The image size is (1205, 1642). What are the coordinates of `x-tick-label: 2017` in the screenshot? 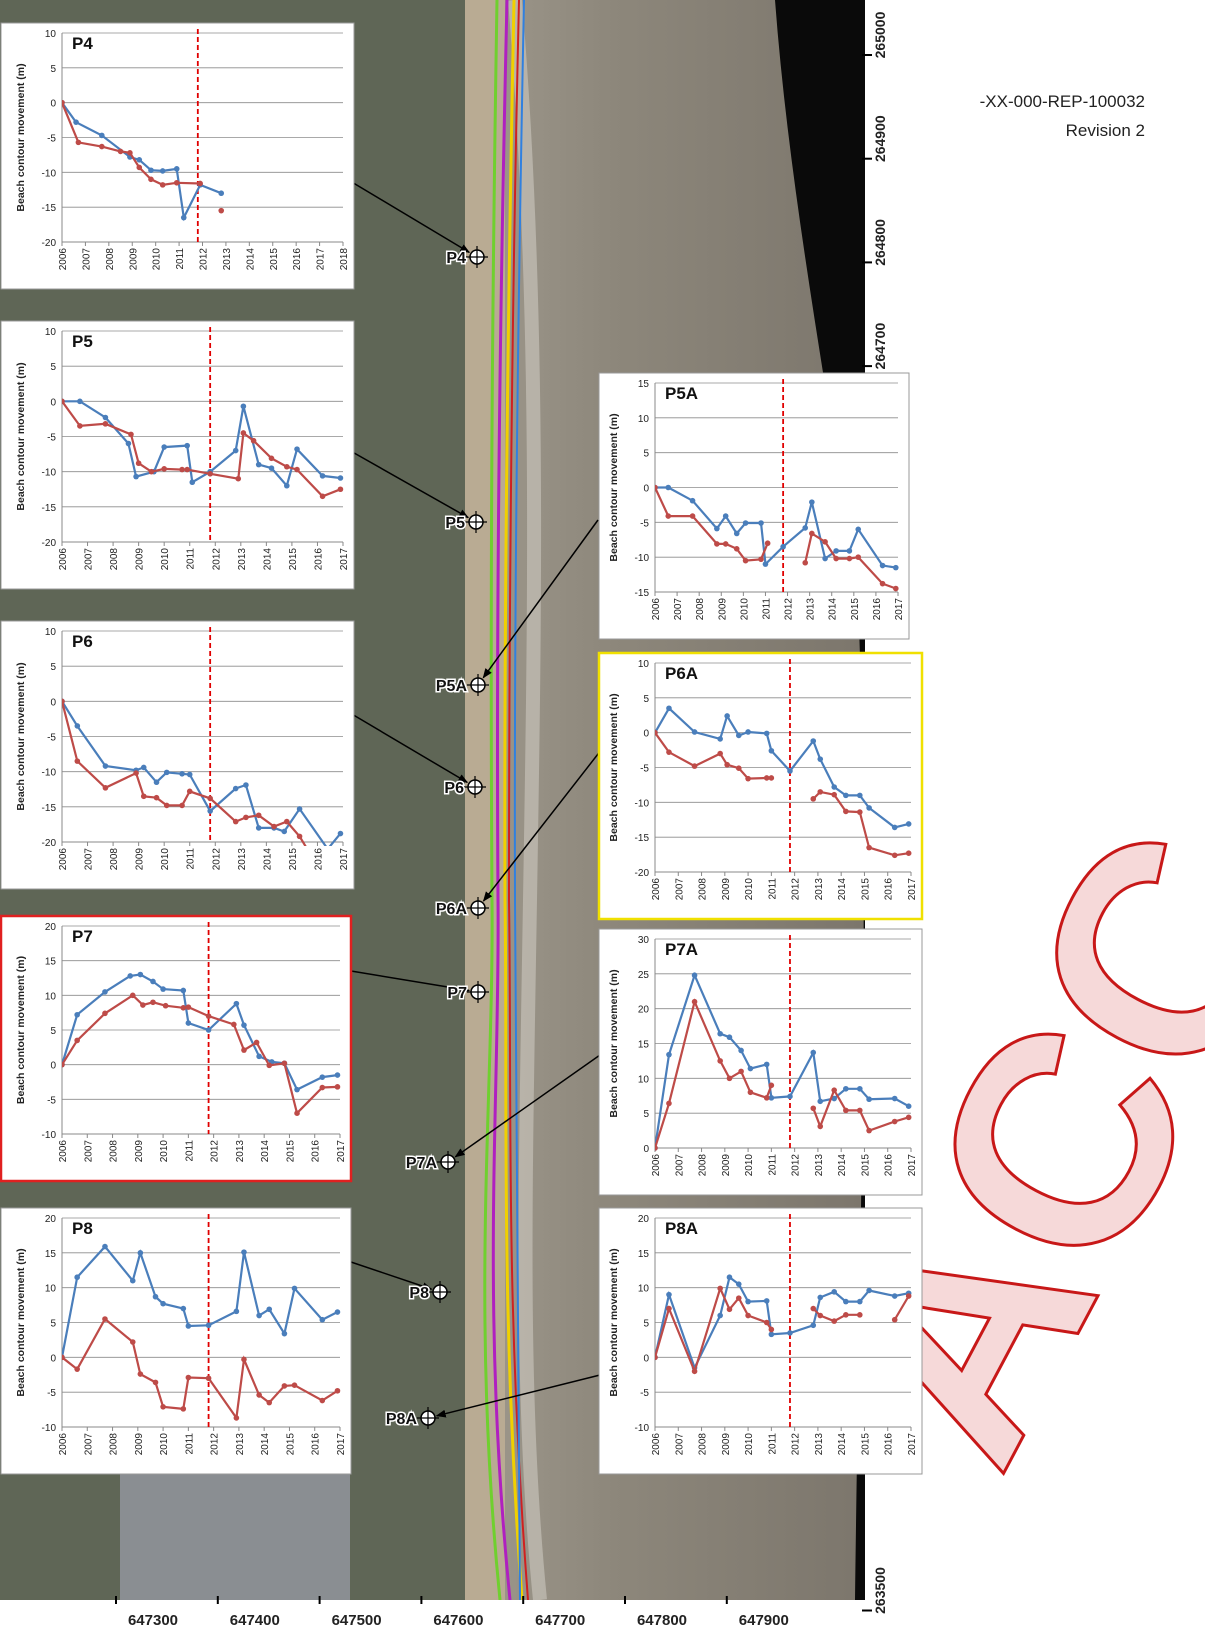 It's located at (899, 609).